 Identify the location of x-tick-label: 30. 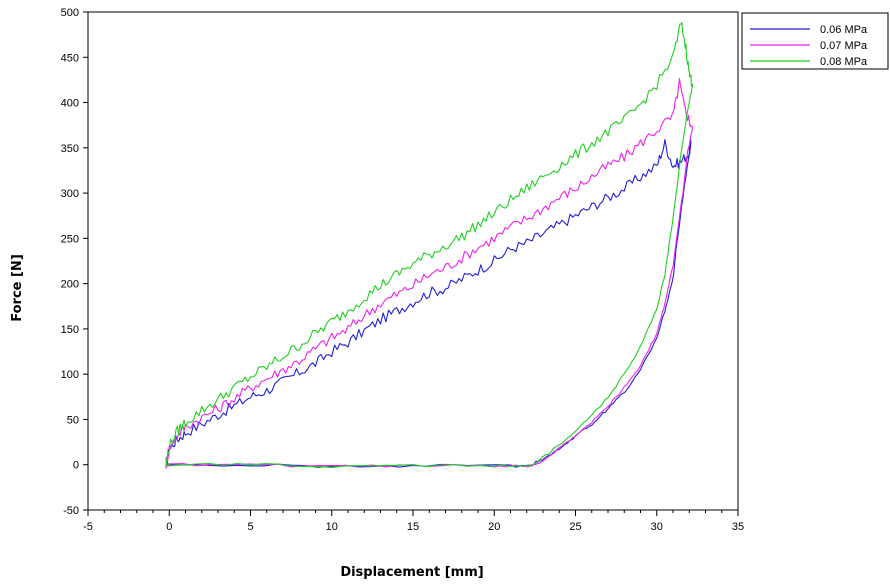
(657, 527).